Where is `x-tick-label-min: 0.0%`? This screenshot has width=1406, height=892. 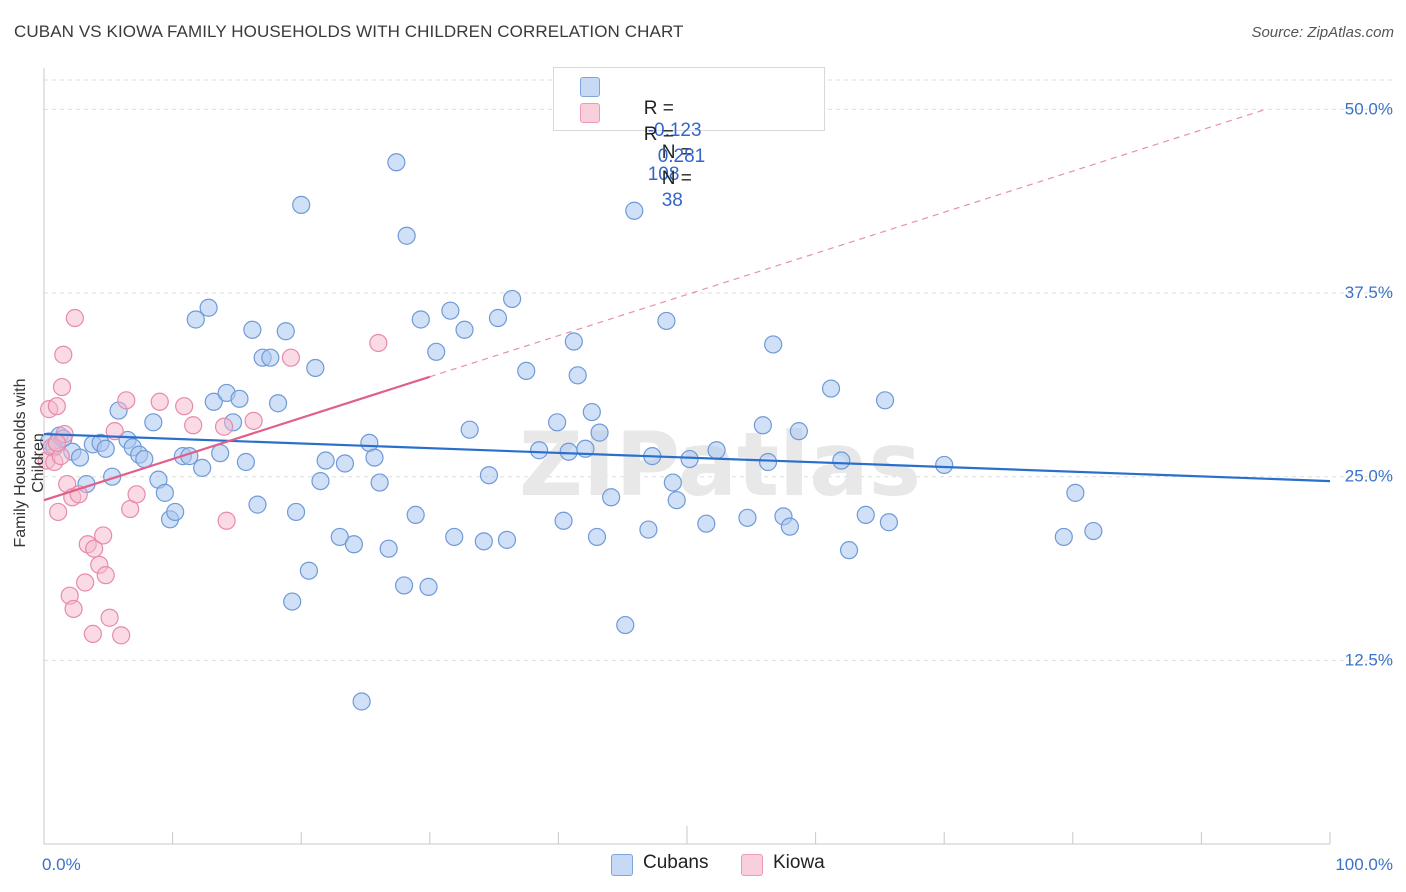 x-tick-label-min: 0.0% is located at coordinates (61, 864).